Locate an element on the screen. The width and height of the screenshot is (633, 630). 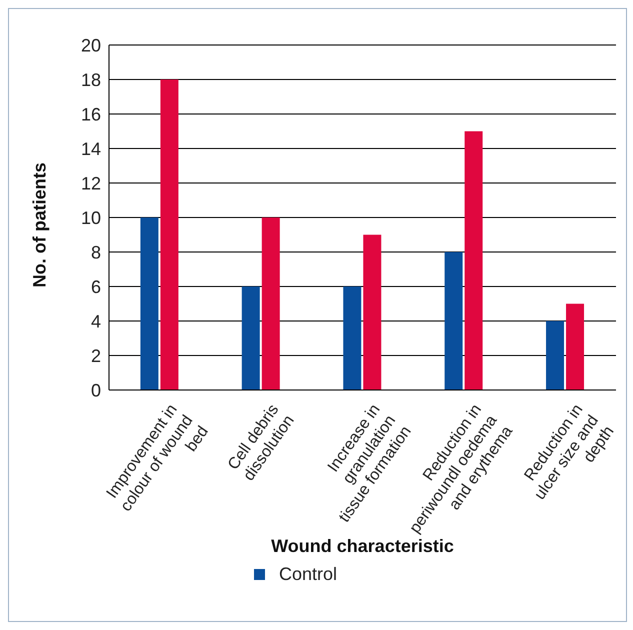
y-tick-label: 0 is located at coordinates (95, 390).